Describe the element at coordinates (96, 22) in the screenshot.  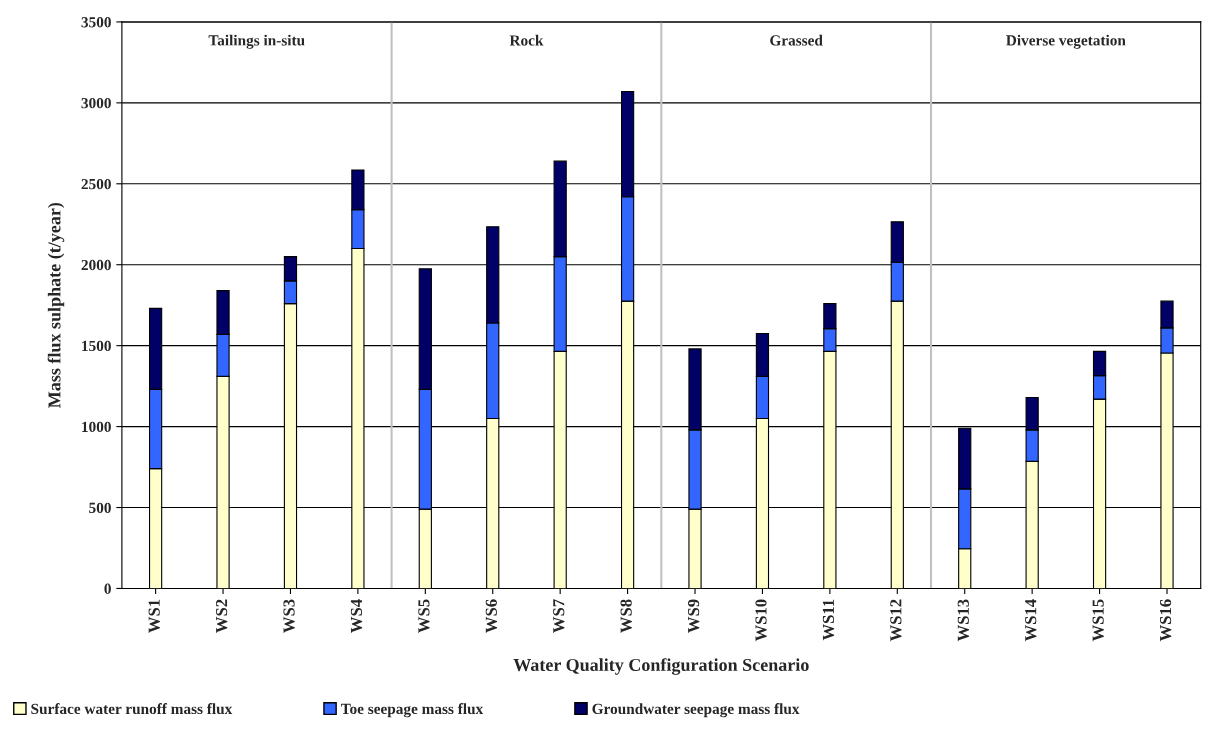
I see `y-tick-label: 3500` at that location.